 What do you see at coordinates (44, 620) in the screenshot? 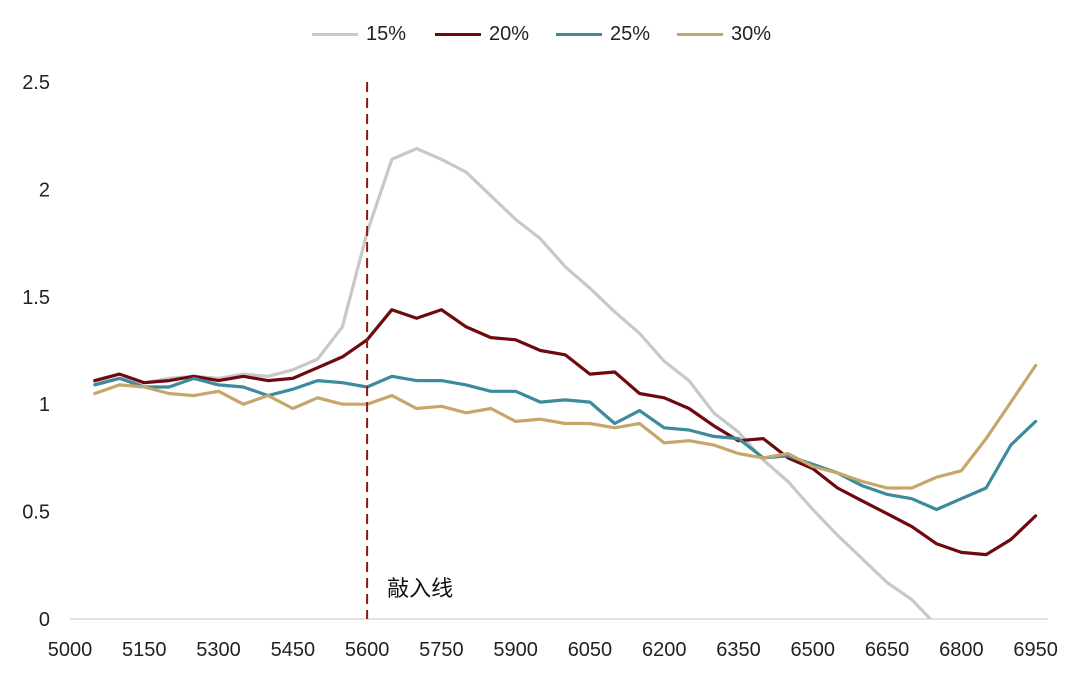
I see `y-tick-label: 0` at bounding box center [44, 620].